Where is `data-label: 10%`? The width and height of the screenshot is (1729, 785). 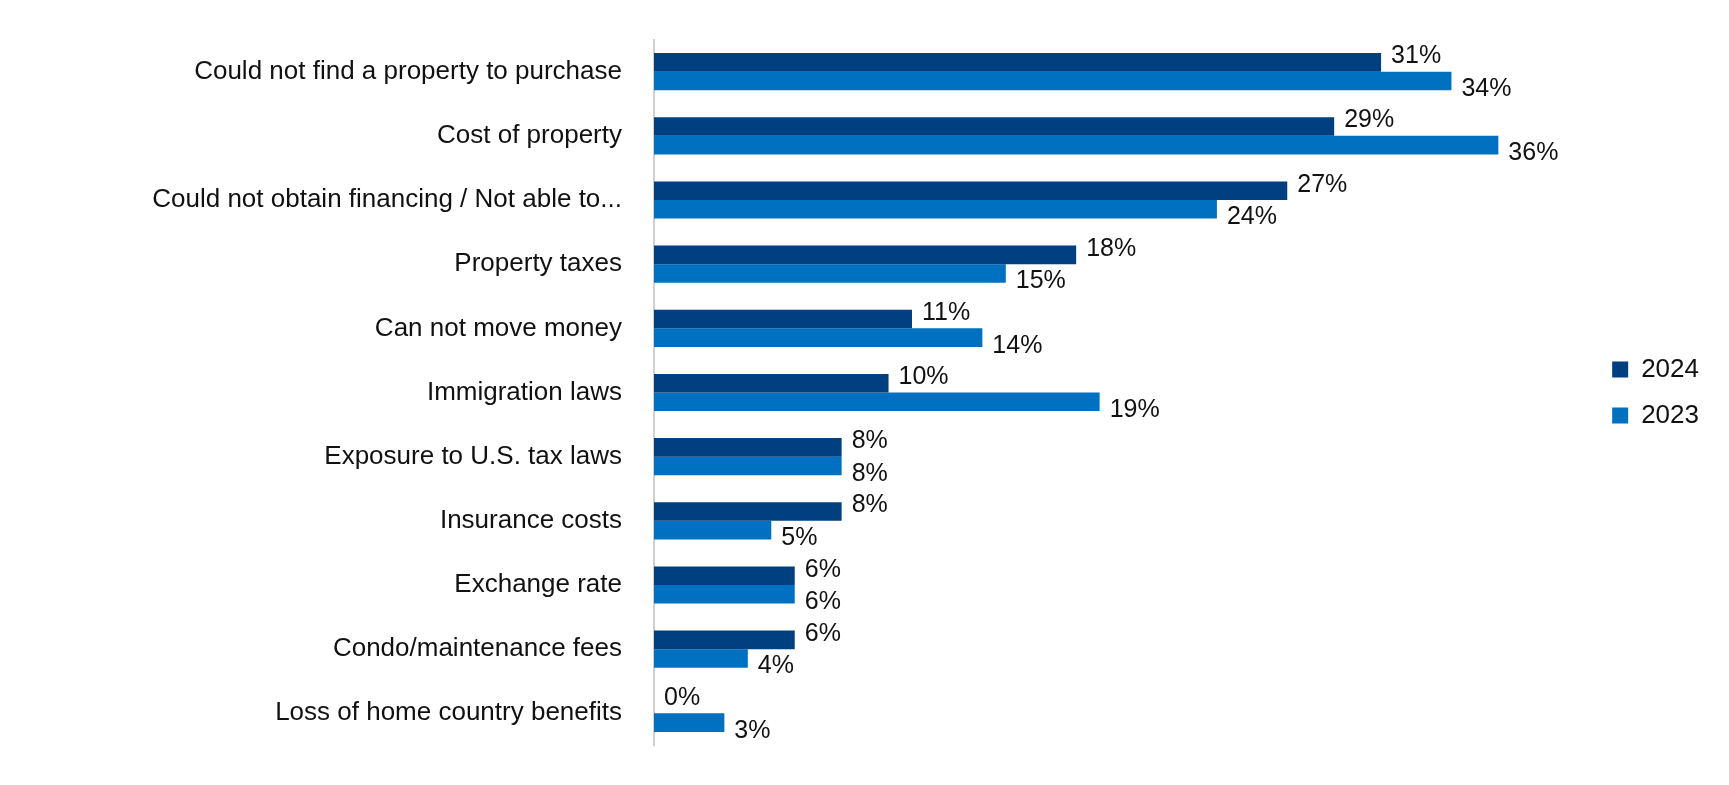
data-label: 10% is located at coordinates (923, 375).